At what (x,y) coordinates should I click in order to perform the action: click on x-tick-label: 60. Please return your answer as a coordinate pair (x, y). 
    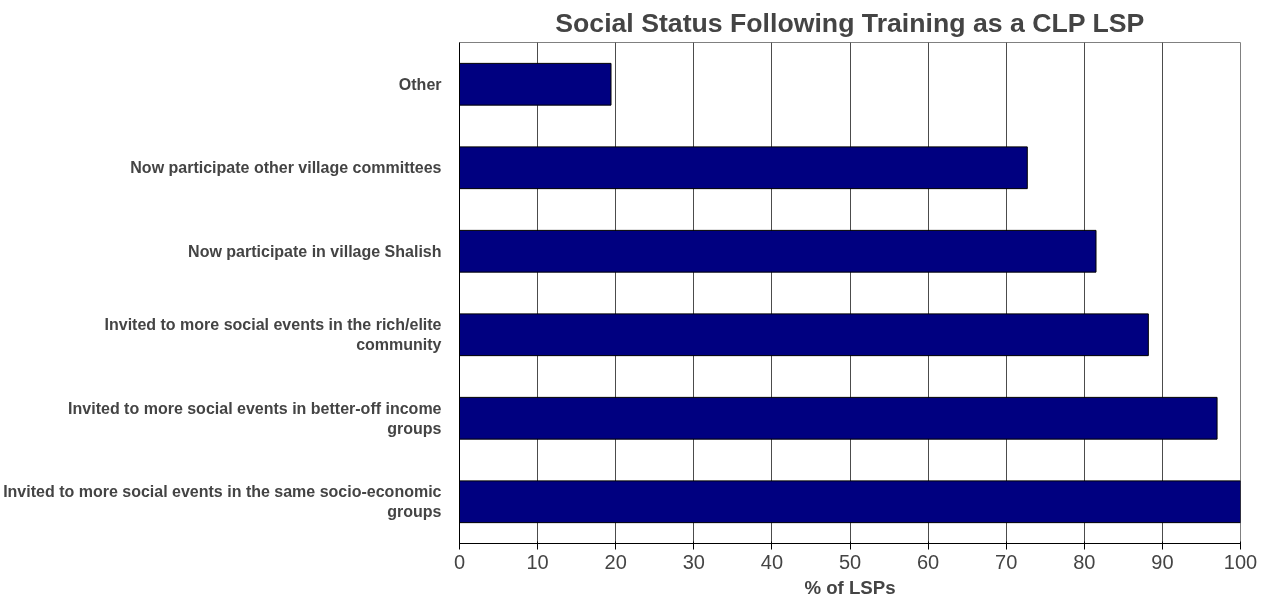
    Looking at the image, I should click on (928, 561).